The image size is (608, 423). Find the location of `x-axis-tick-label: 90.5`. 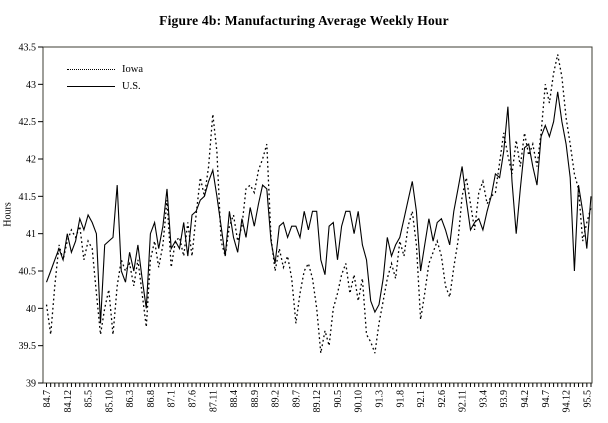

x-axis-tick-label: 90.5 is located at coordinates (338, 399).